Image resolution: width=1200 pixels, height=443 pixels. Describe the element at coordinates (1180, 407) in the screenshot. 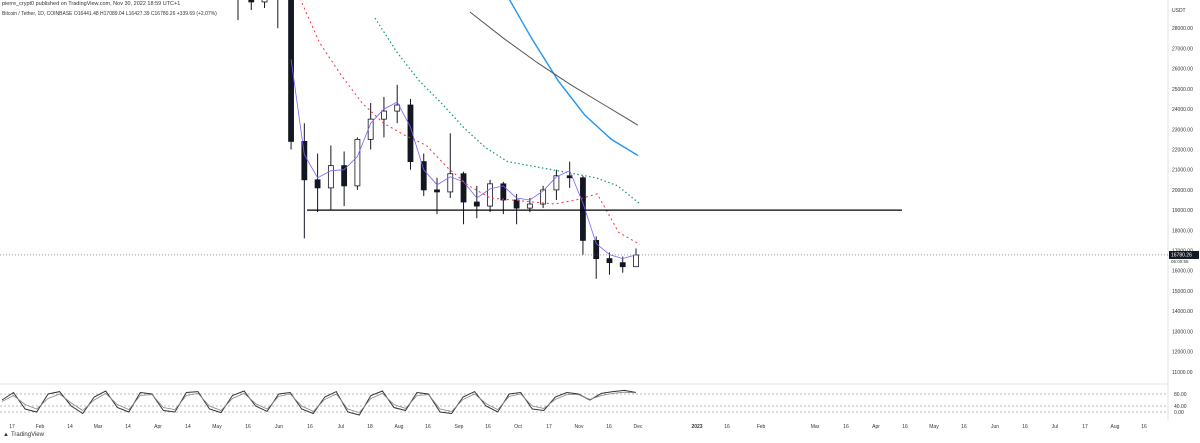

I see `oscillator-level-label: 40.00` at that location.